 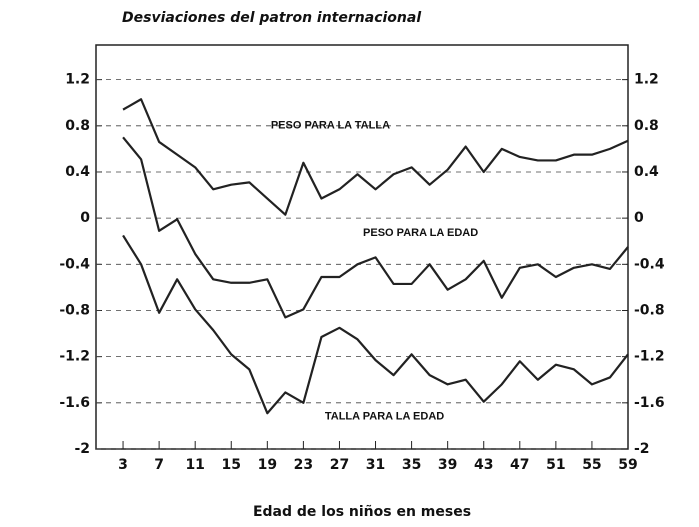 I want to click on x-tick-label: 55, so click(x=591, y=465).